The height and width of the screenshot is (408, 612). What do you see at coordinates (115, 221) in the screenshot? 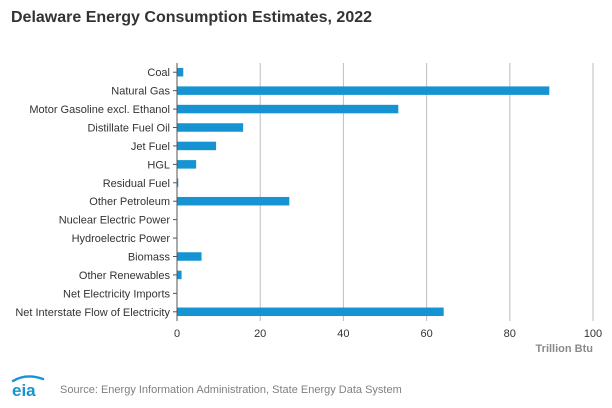
I see `category-label: Nuclear Electric Power` at bounding box center [115, 221].